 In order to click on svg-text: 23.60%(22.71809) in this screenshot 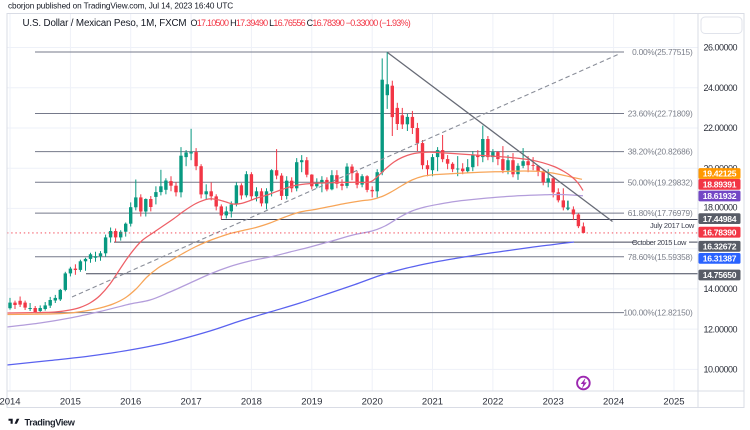, I will do `click(660, 114)`.